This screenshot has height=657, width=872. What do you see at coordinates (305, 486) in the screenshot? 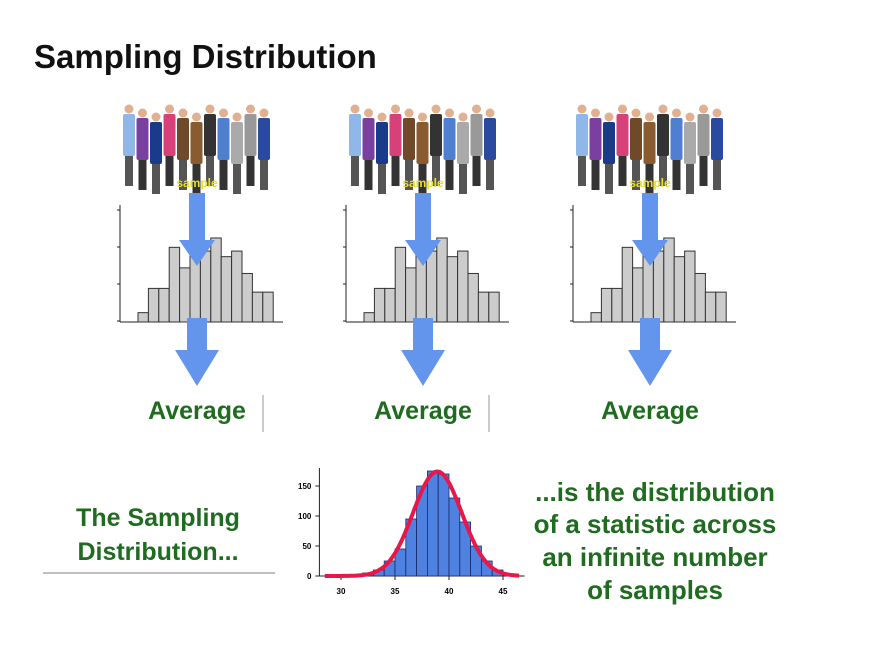
I see `y-tick-label: 150` at bounding box center [305, 486].